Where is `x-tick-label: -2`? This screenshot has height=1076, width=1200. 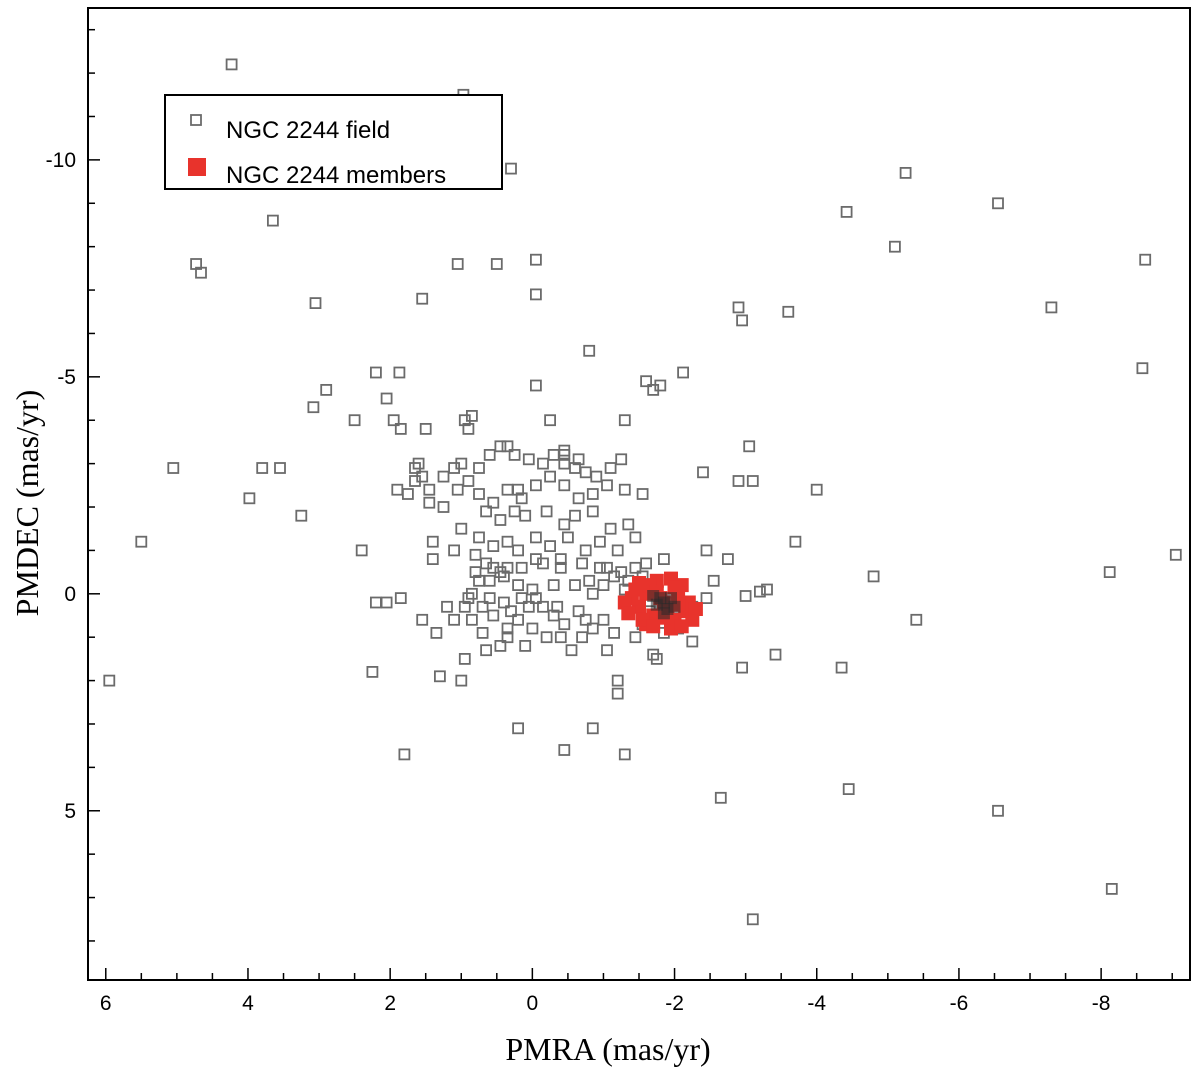 x-tick-label: -2 is located at coordinates (674, 1003).